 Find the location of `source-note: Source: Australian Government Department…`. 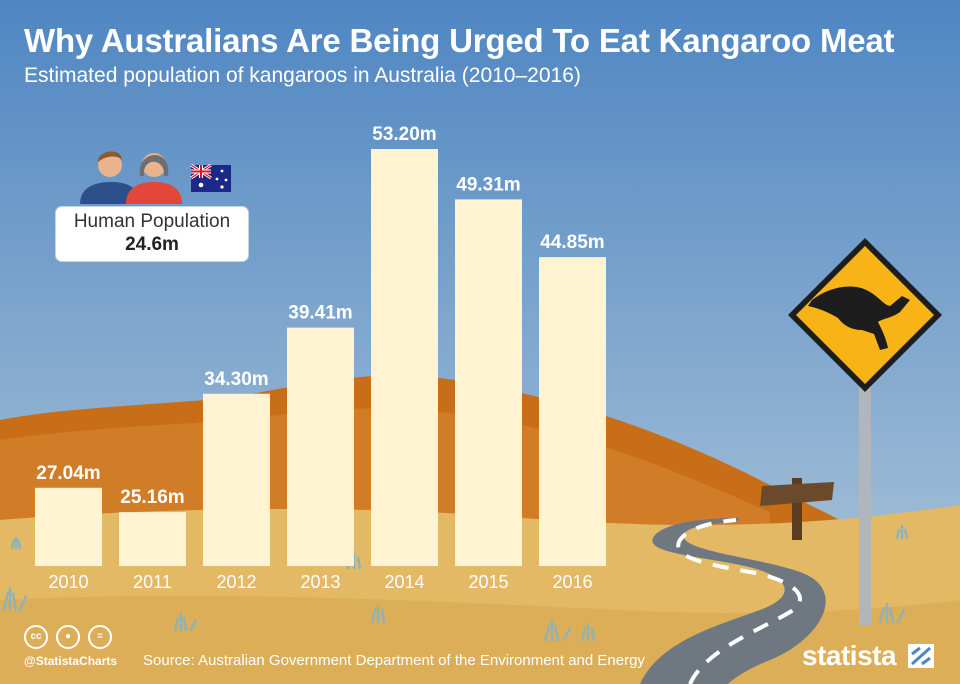

source-note: Source: Australian Government Department… is located at coordinates (394, 660).